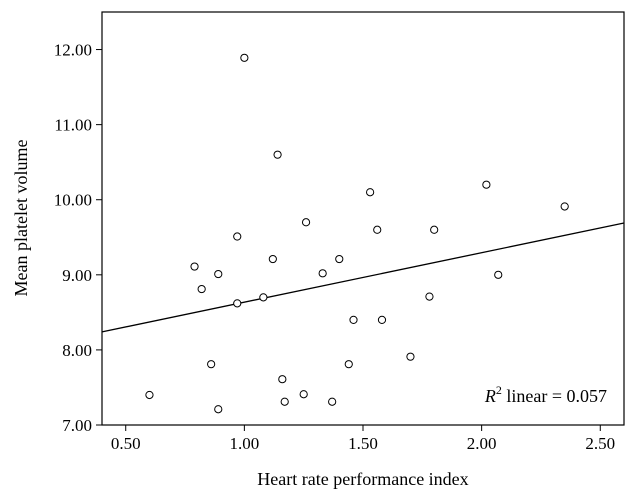  Describe the element at coordinates (244, 443) in the screenshot. I see `x-tick-label-1: 1.00` at that location.